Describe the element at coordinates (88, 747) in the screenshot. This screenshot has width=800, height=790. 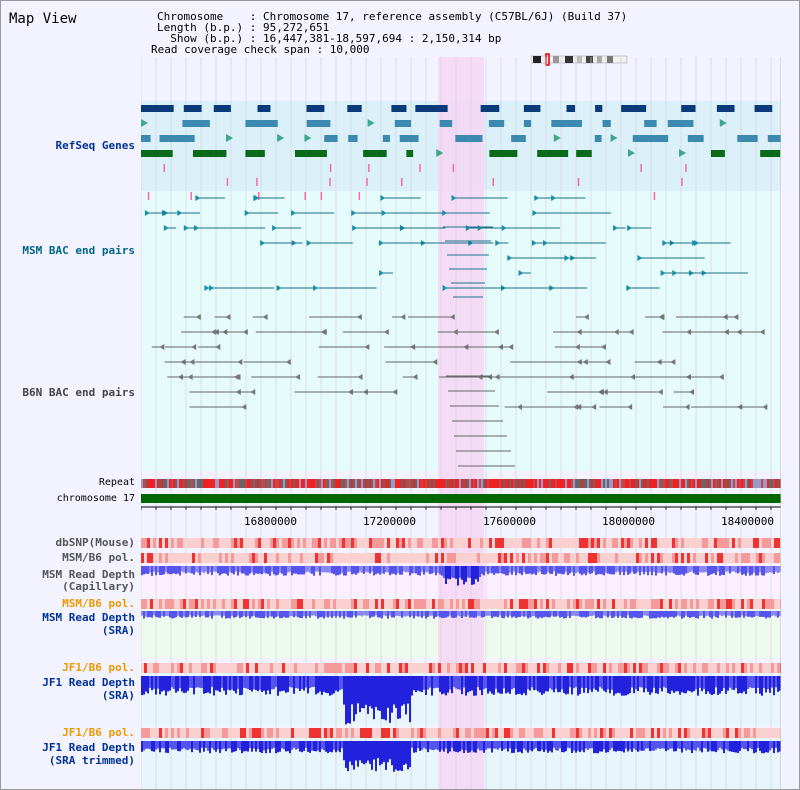
I see `track-label-jf1-depth-trim: JF1 Read Depth` at that location.